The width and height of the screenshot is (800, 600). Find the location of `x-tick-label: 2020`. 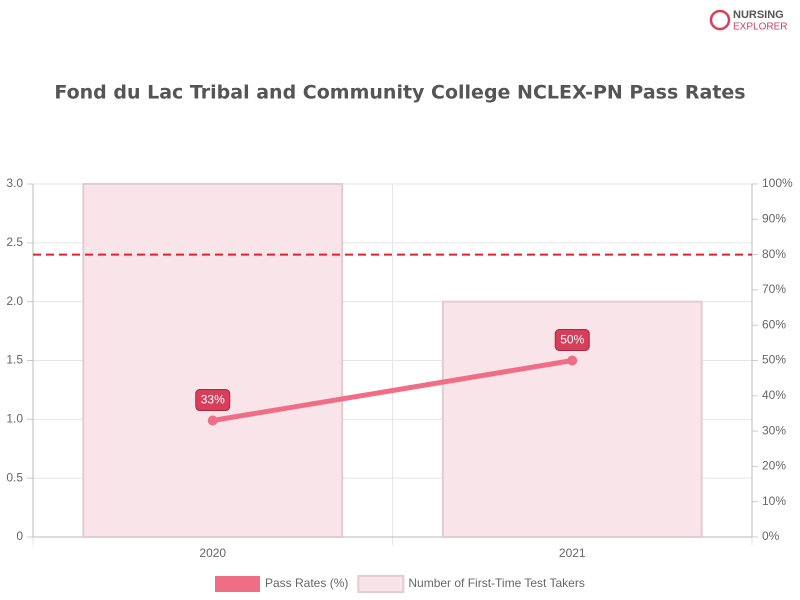

x-tick-label: 2020 is located at coordinates (212, 553).